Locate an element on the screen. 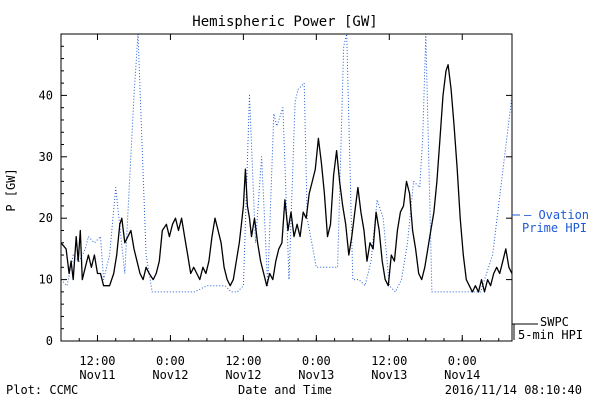 Image resolution: width=600 pixels, height=400 pixels. y-tick-label: 40 is located at coordinates (46, 95).